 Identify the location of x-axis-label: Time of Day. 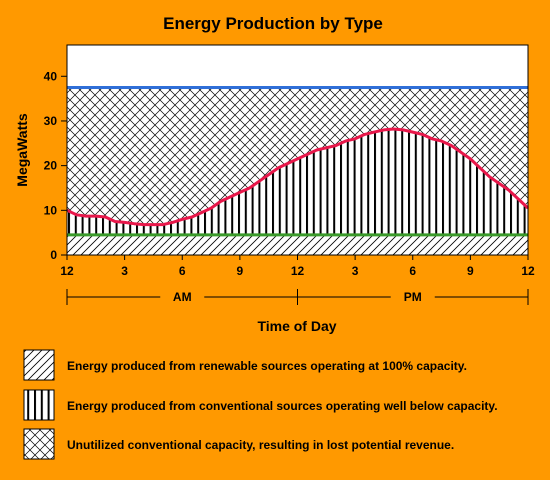
(296, 326).